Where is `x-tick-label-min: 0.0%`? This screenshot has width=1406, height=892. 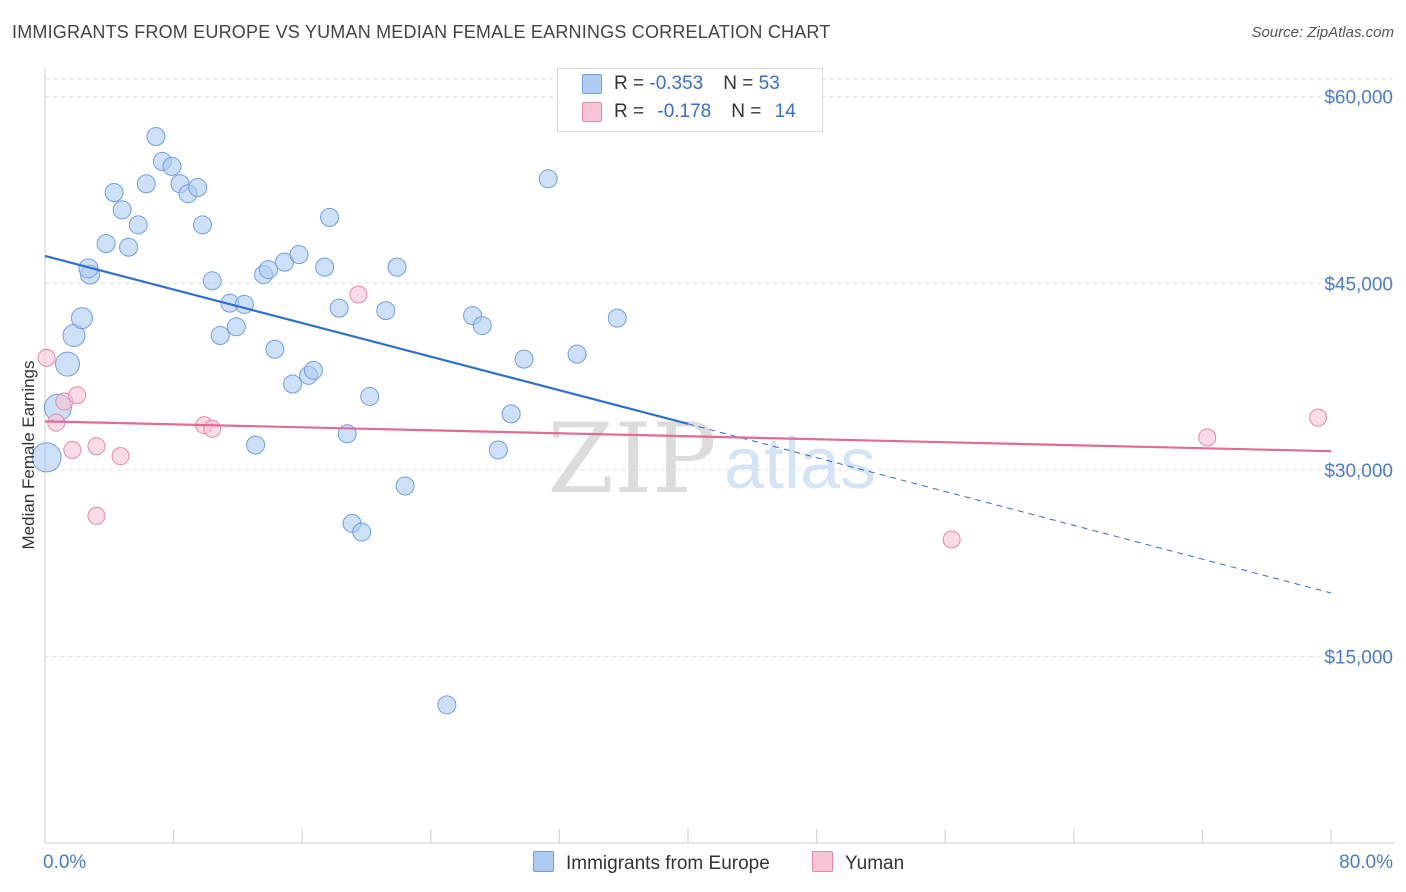
x-tick-label-min: 0.0% is located at coordinates (64, 862).